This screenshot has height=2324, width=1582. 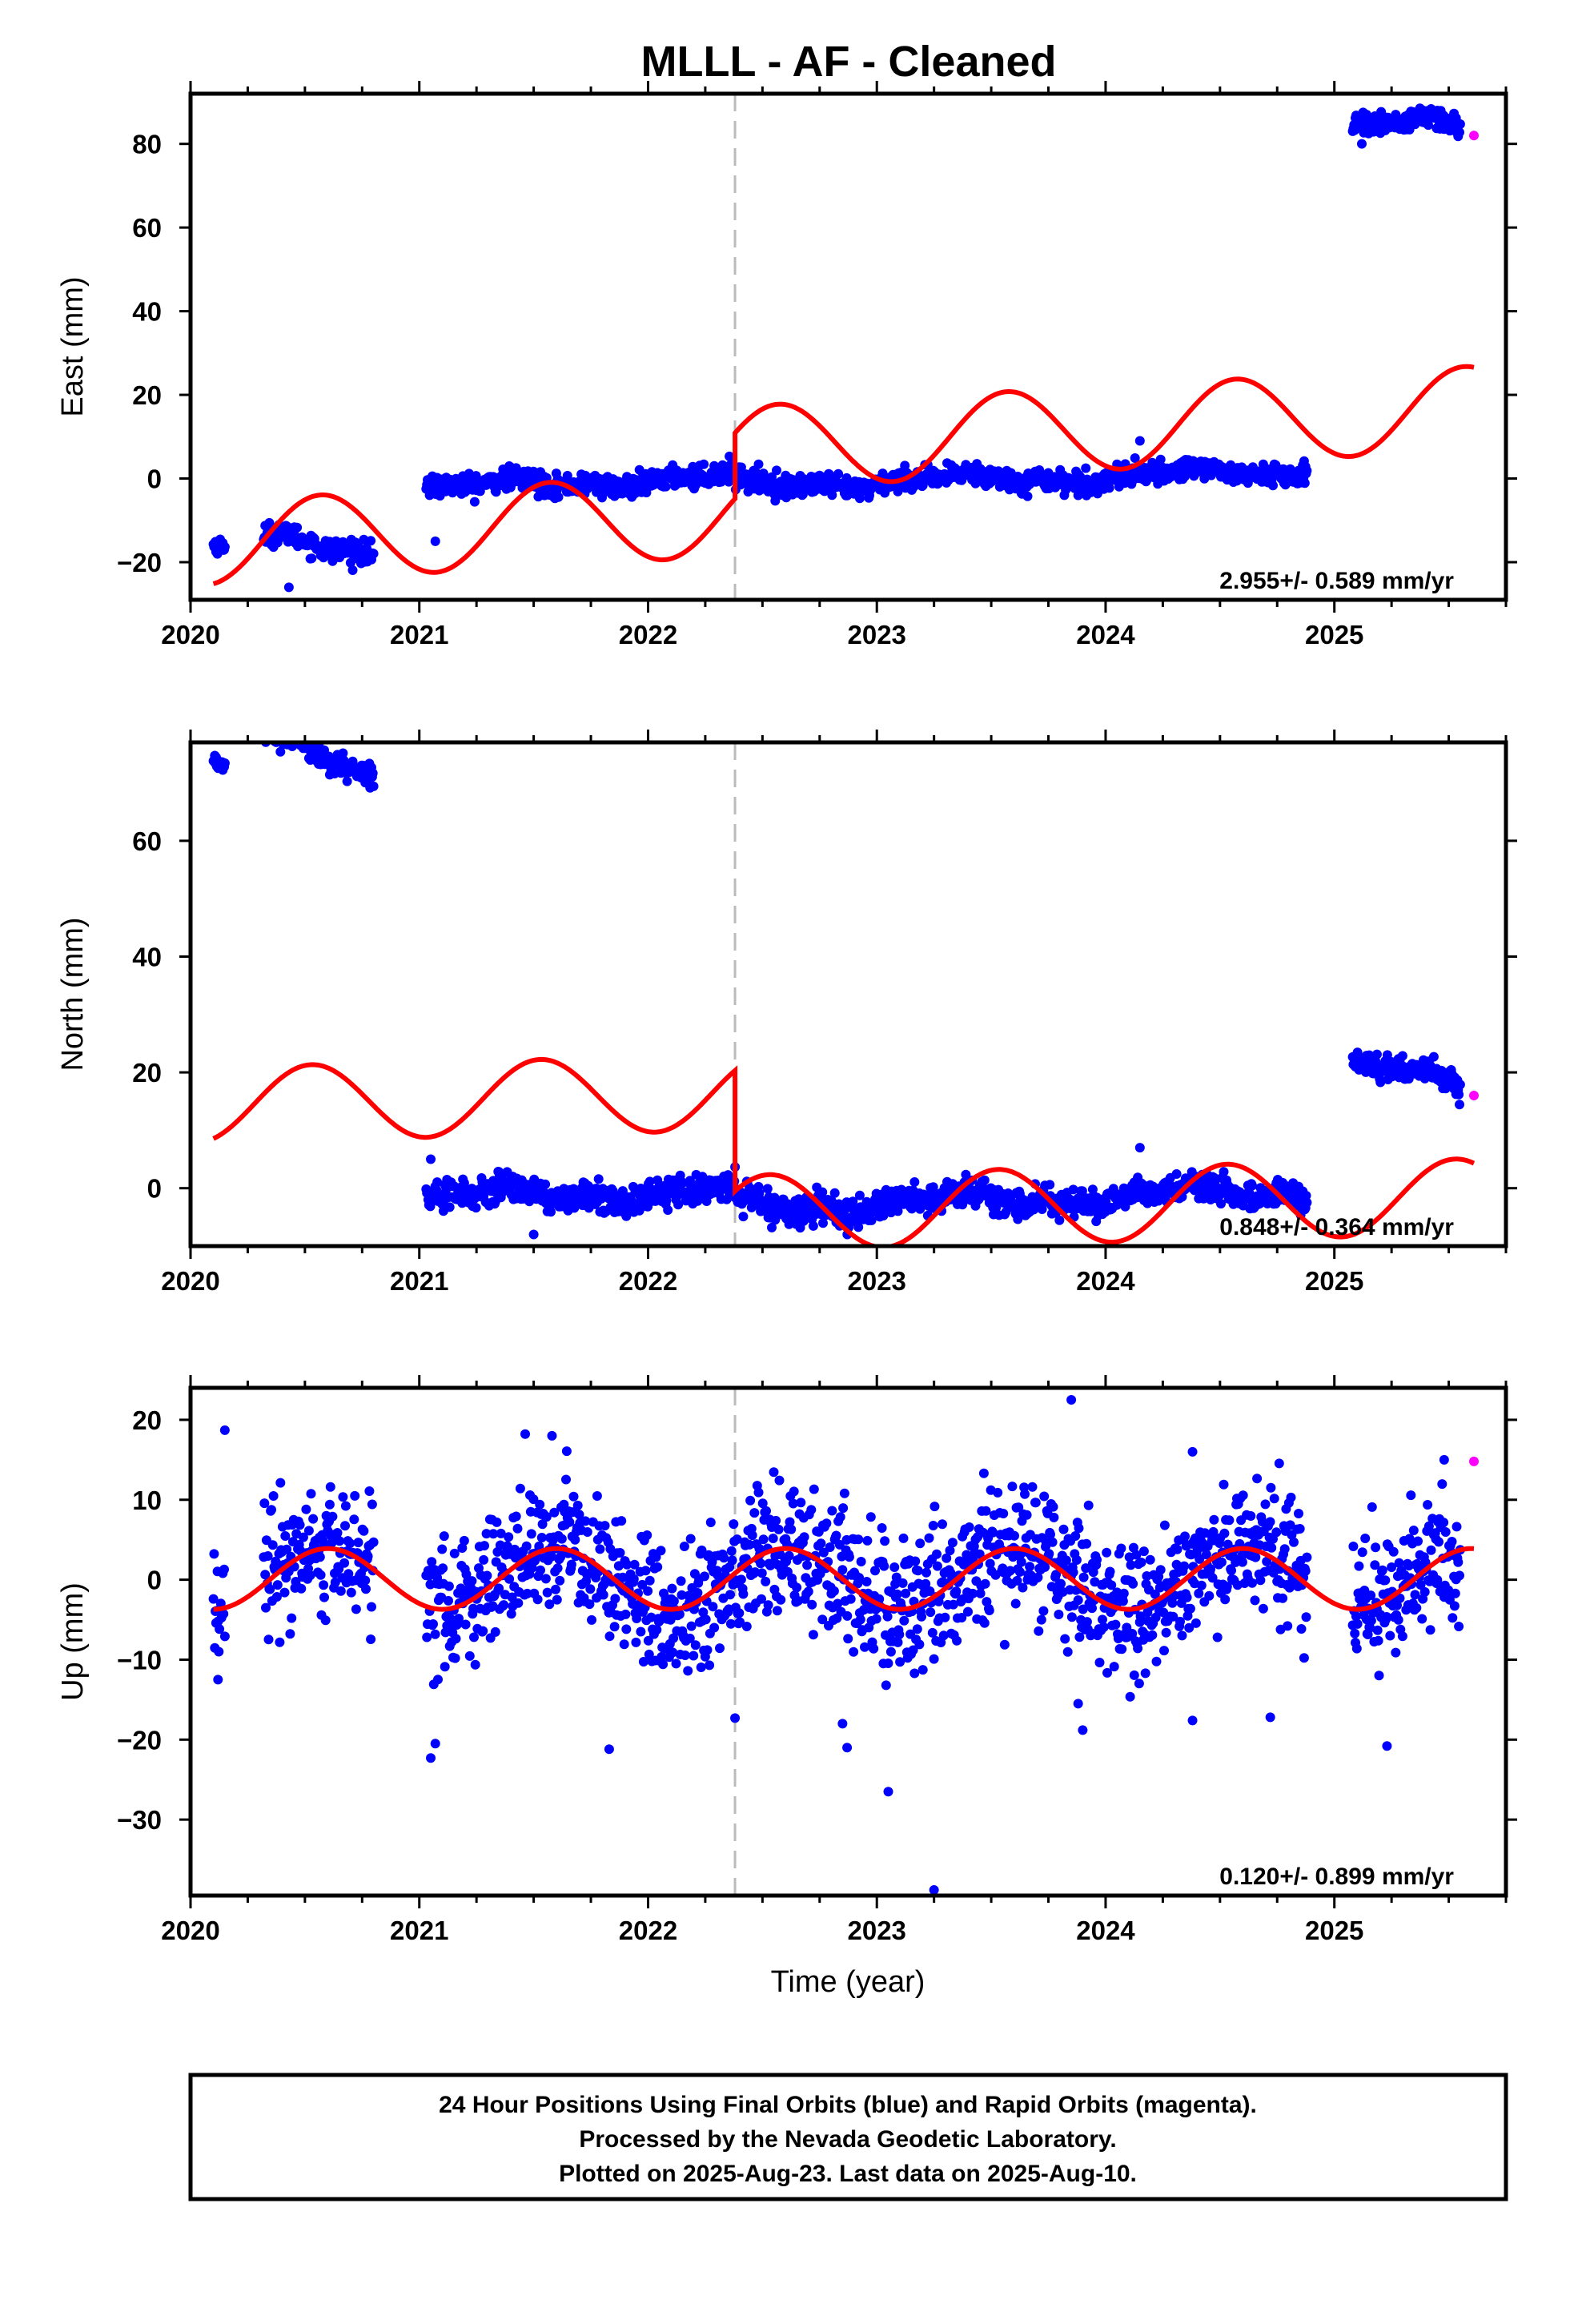 What do you see at coordinates (1334, 1281) in the screenshot?
I see `x-tick-label: 2025` at bounding box center [1334, 1281].